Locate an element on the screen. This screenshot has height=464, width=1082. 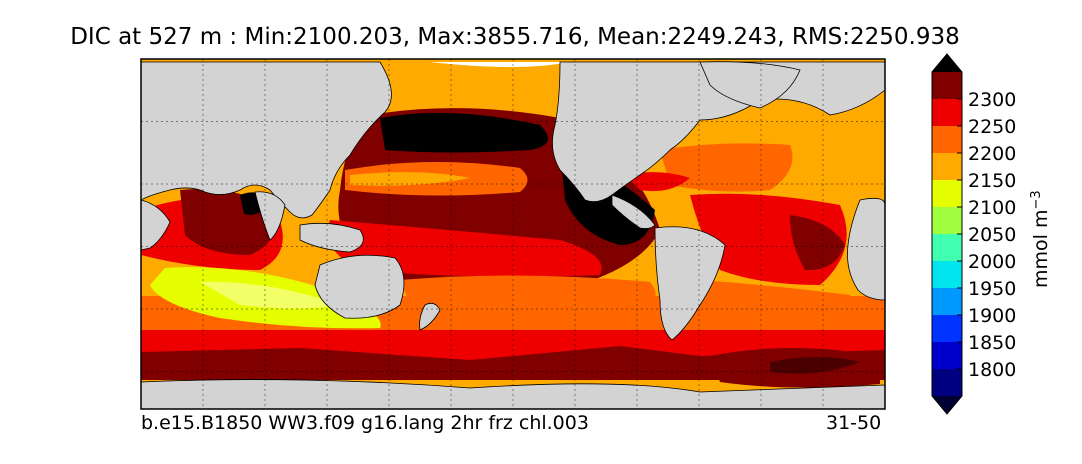
south-pacific-orange is located at coordinates (528, 293).